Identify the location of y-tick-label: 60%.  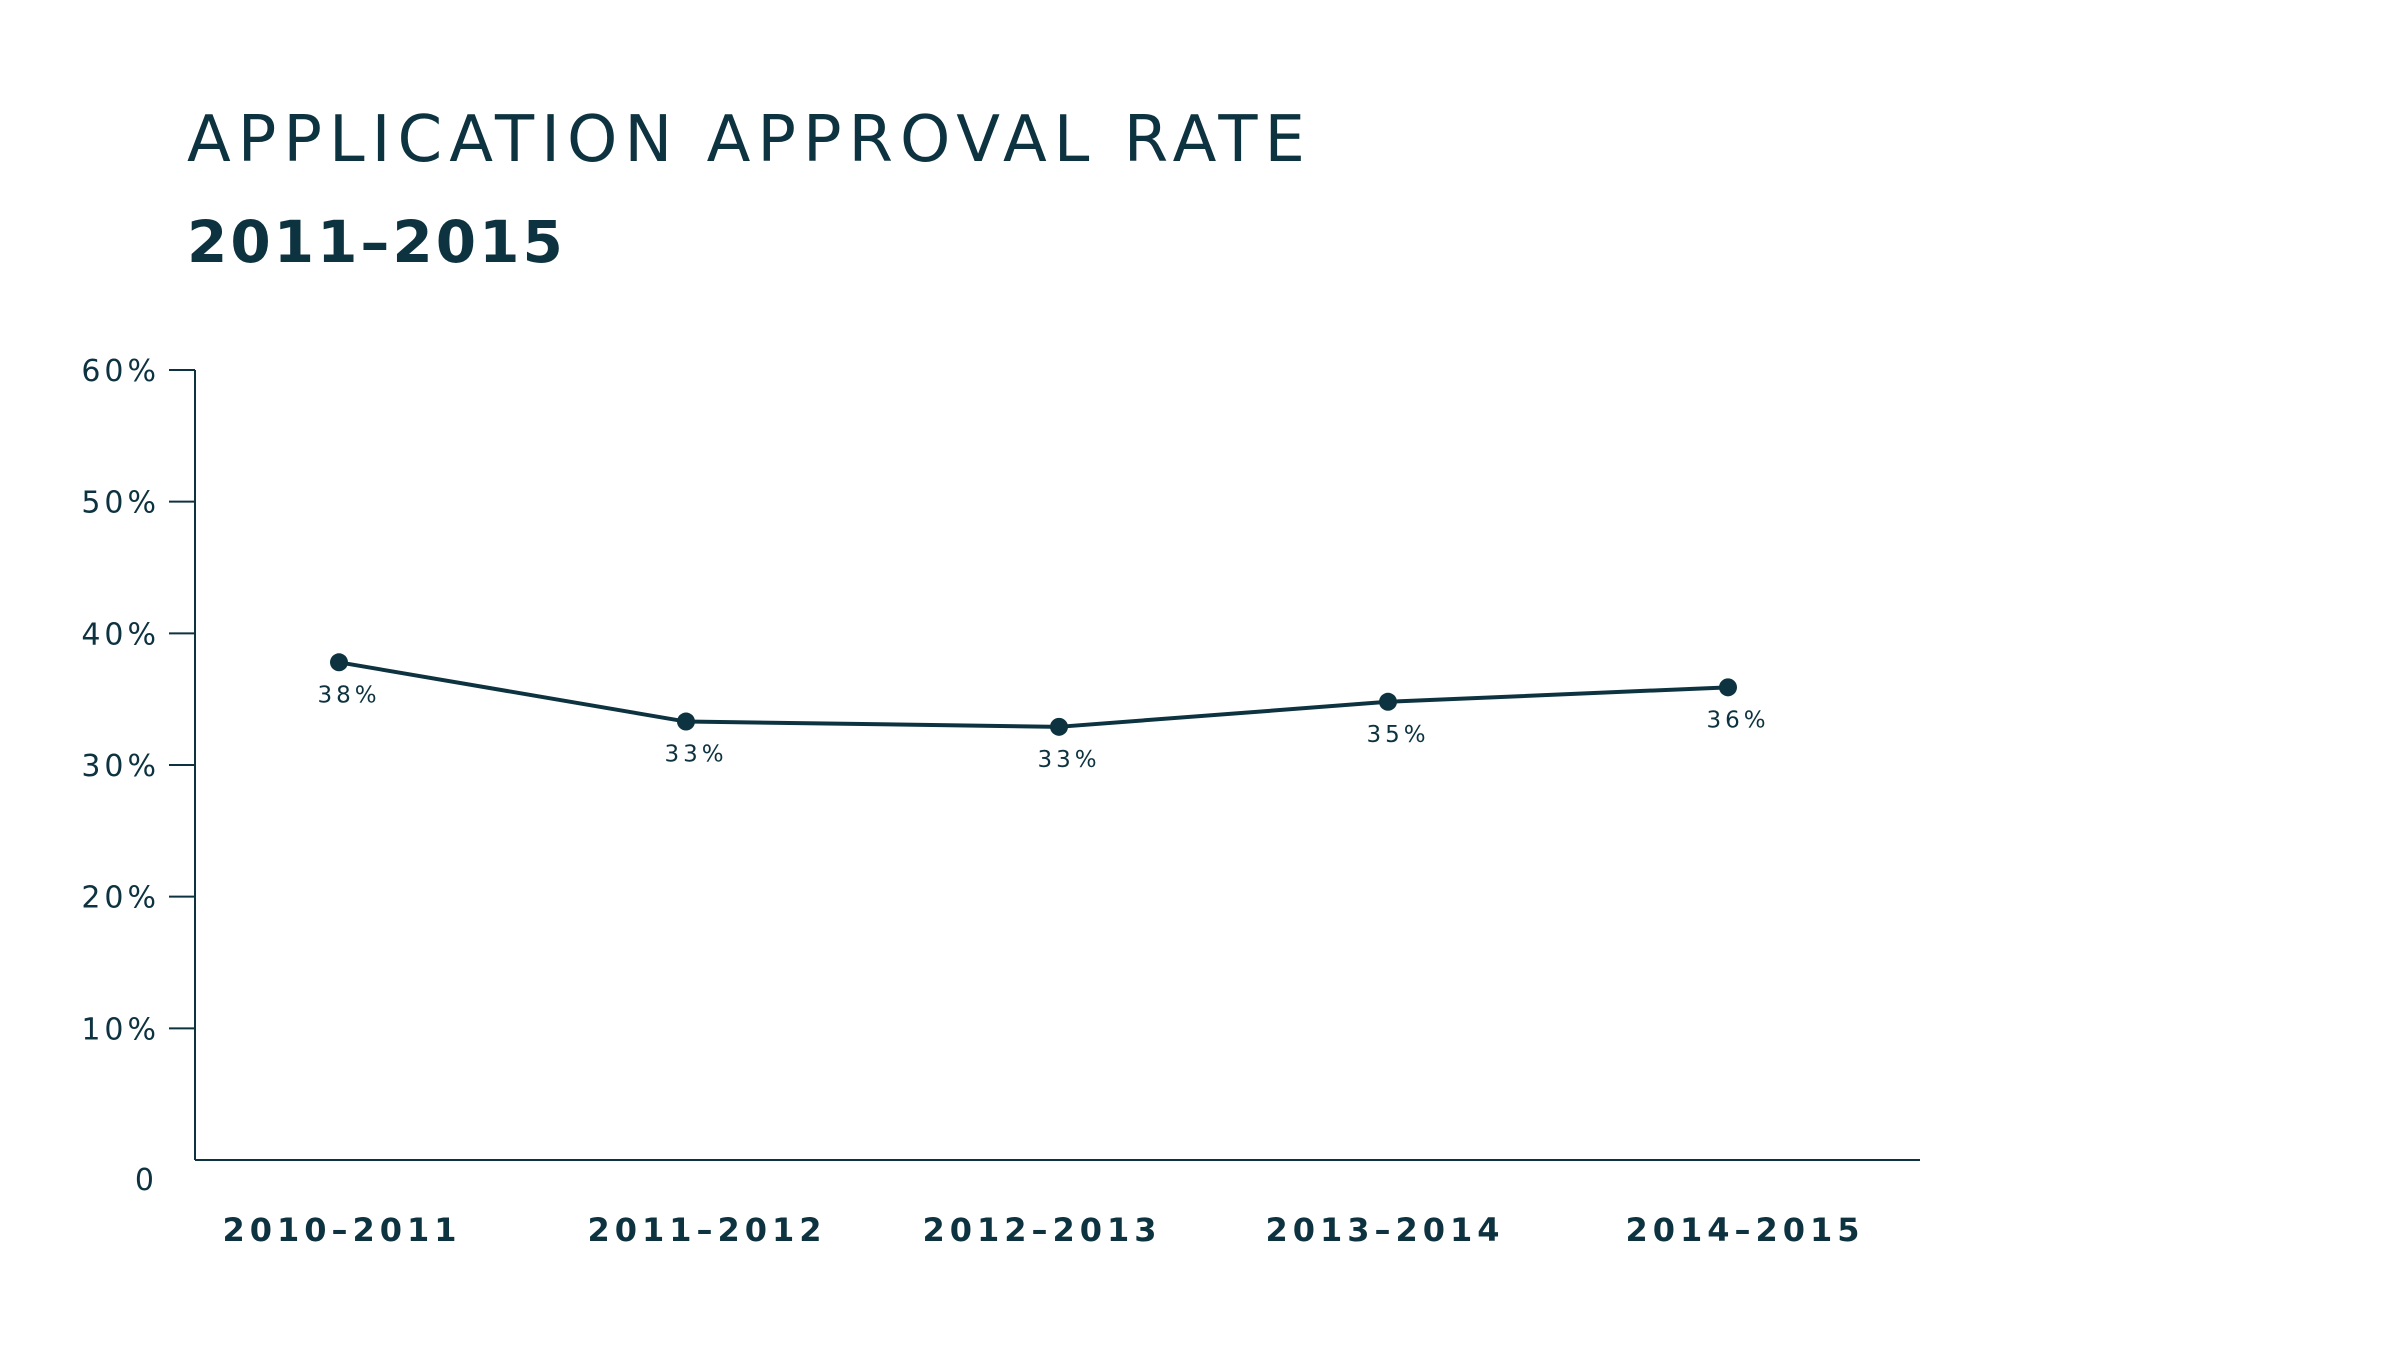
(120, 371).